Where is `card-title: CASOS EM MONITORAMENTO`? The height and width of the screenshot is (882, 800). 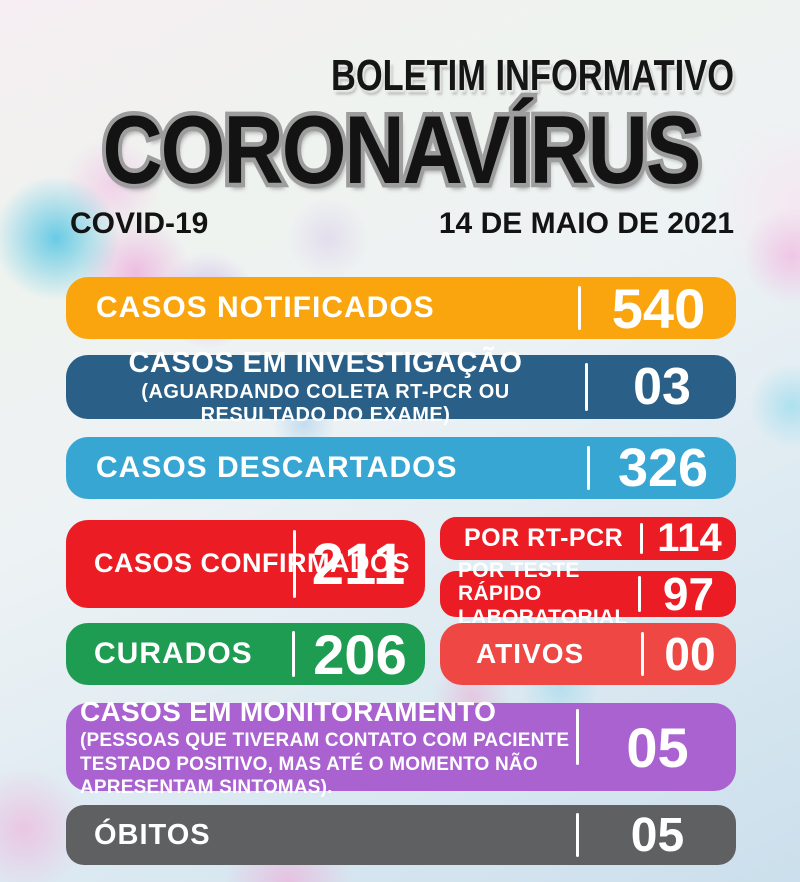 card-title: CASOS EM MONITORAMENTO is located at coordinates (288, 712).